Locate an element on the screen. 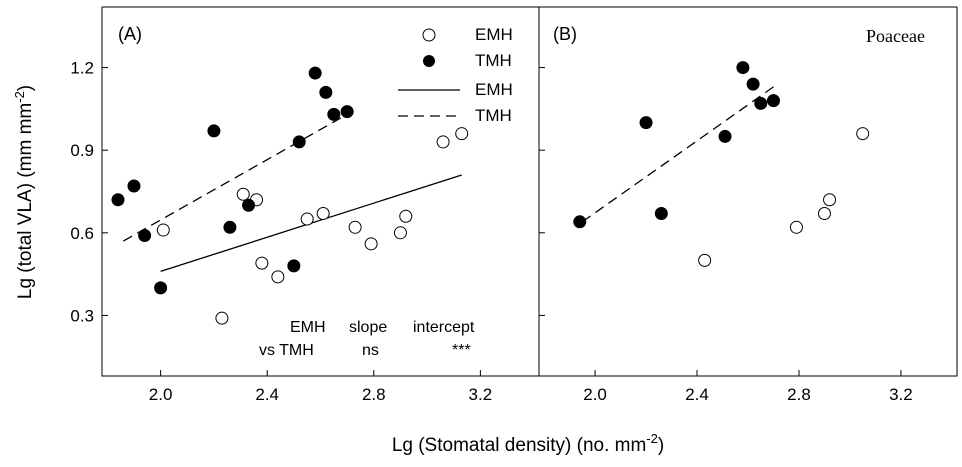  panel-a-y-tick-label: 0.9 is located at coordinates (82, 150).